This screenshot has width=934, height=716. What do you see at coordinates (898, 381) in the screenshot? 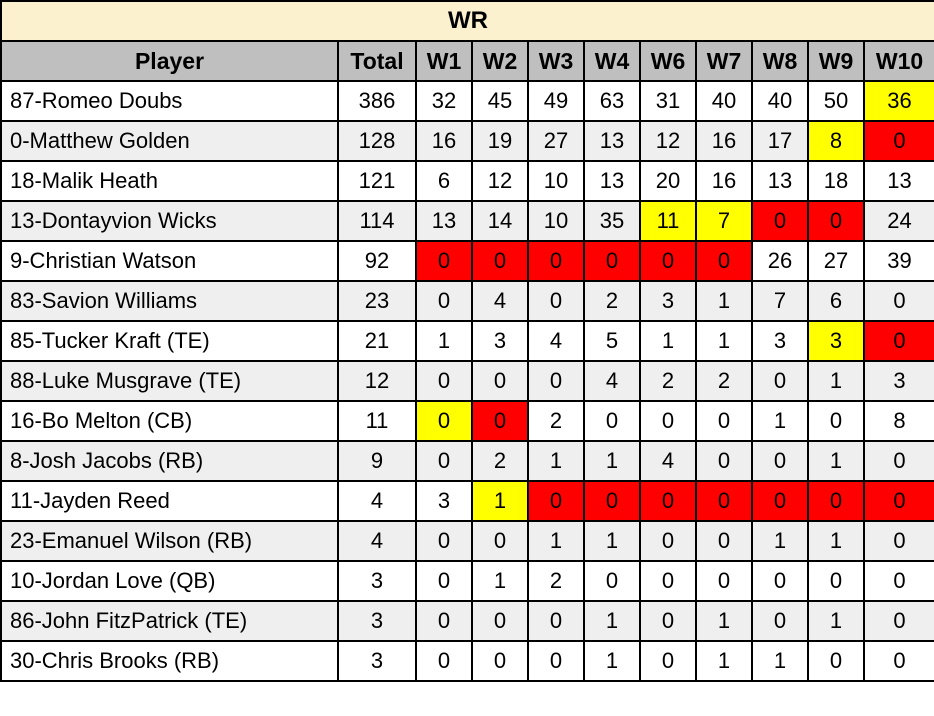
I see `week-cell-w10: 3` at bounding box center [898, 381].